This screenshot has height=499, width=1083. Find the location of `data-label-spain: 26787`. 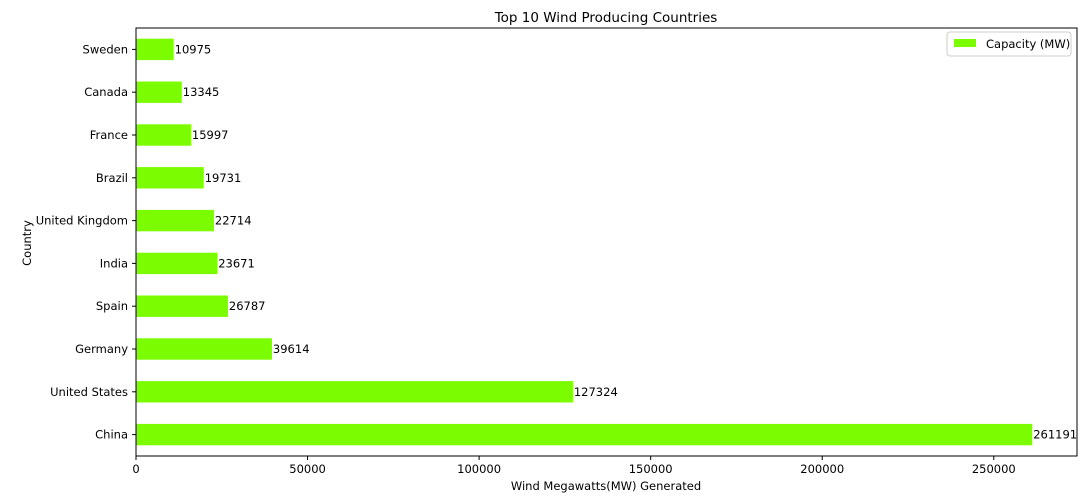

data-label-spain: 26787 is located at coordinates (247, 306).